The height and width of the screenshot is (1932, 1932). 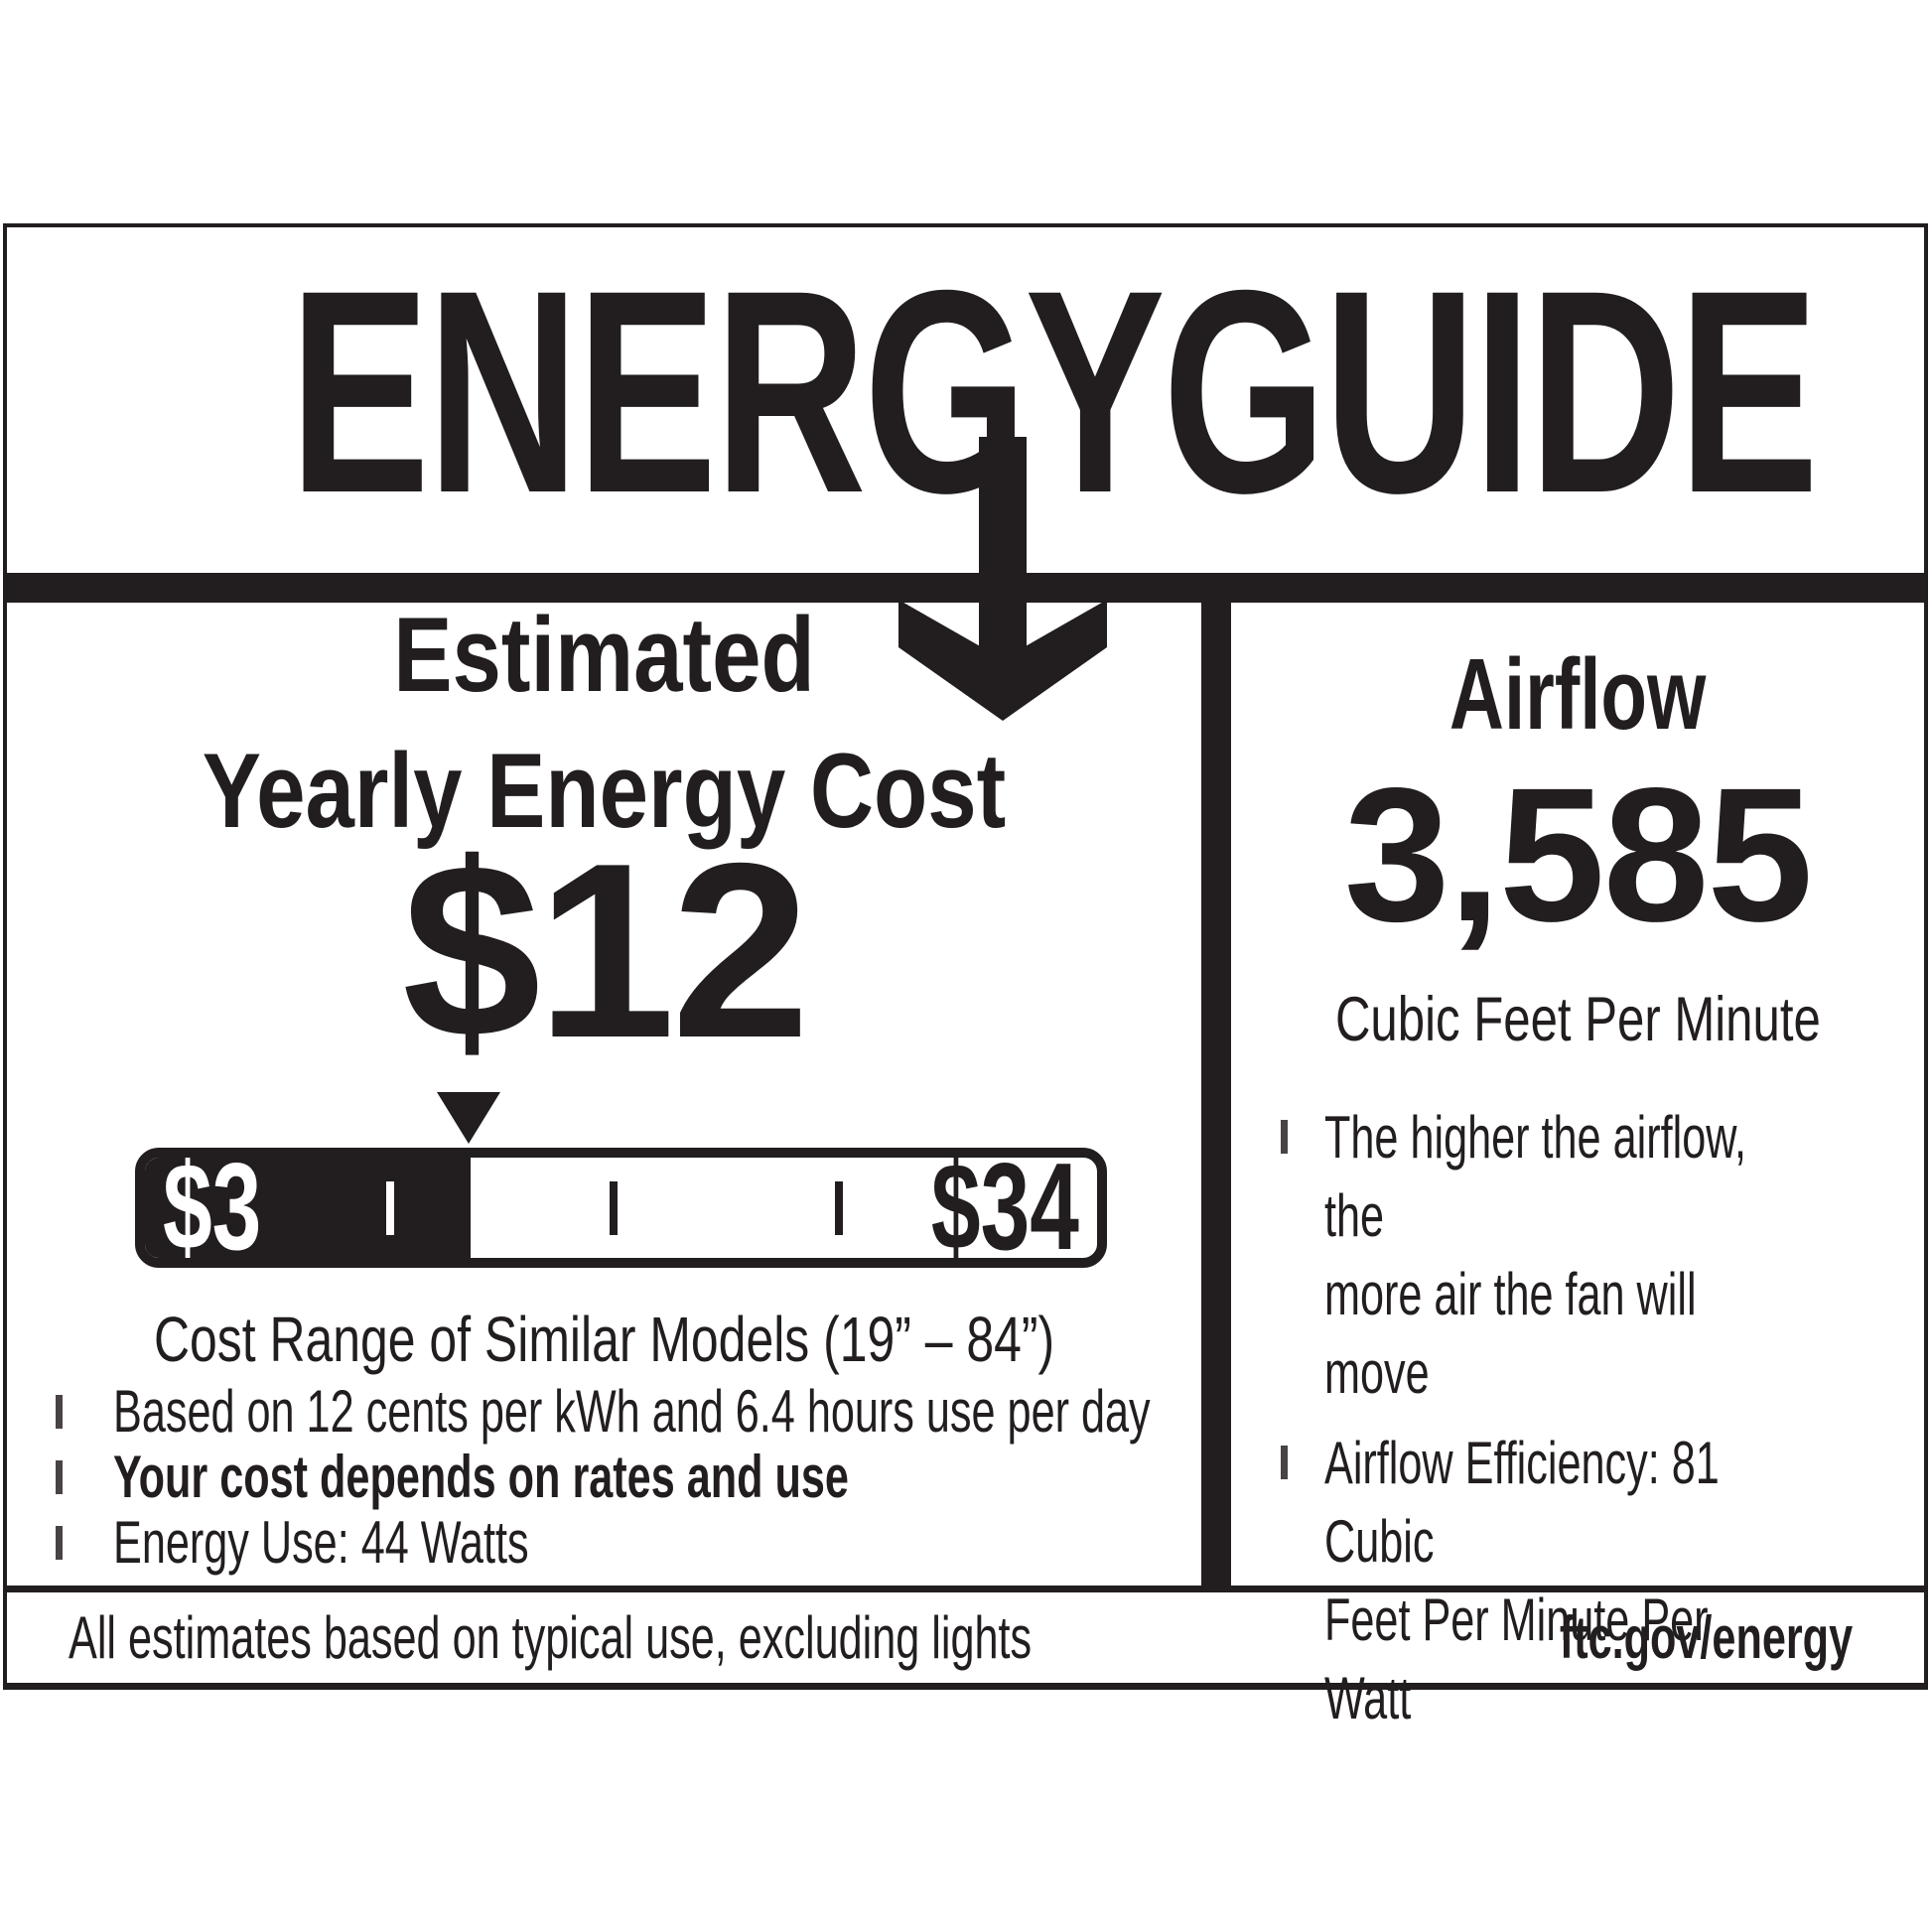 What do you see at coordinates (626, 1543) in the screenshot?
I see `list-item: Energy Use: 44 Watts` at bounding box center [626, 1543].